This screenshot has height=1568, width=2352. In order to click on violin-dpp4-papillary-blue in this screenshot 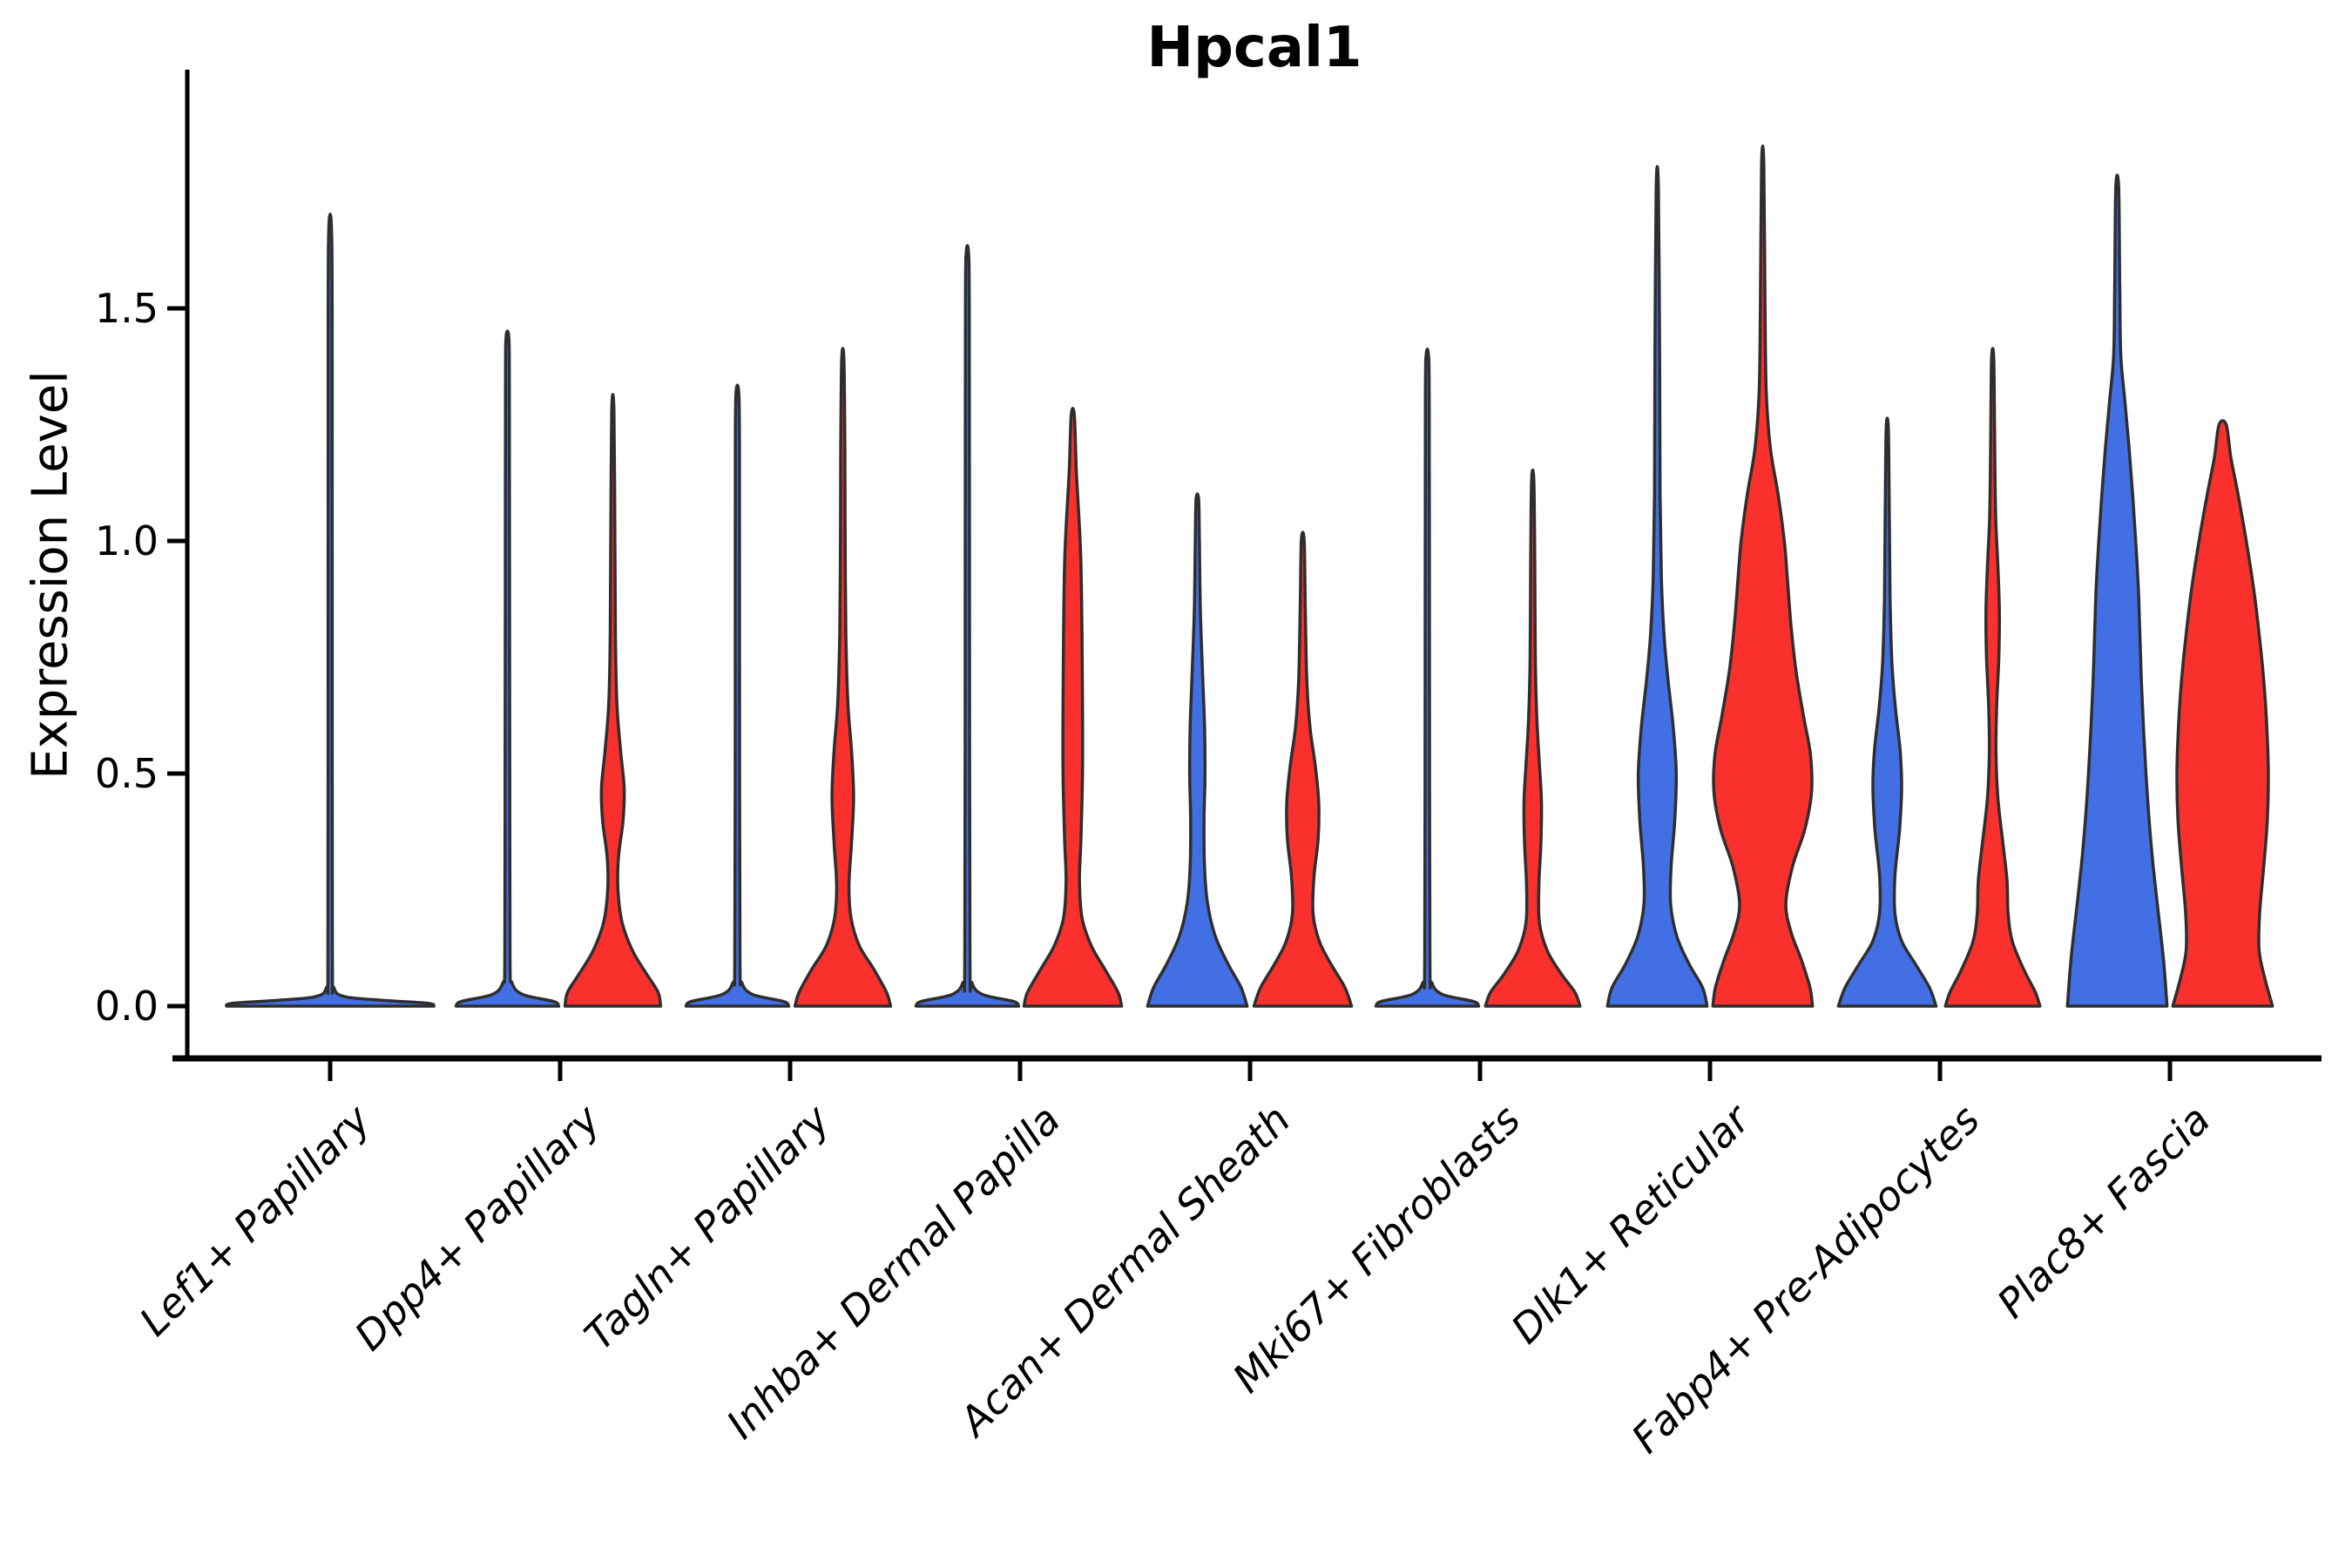, I will do `click(507, 668)`.